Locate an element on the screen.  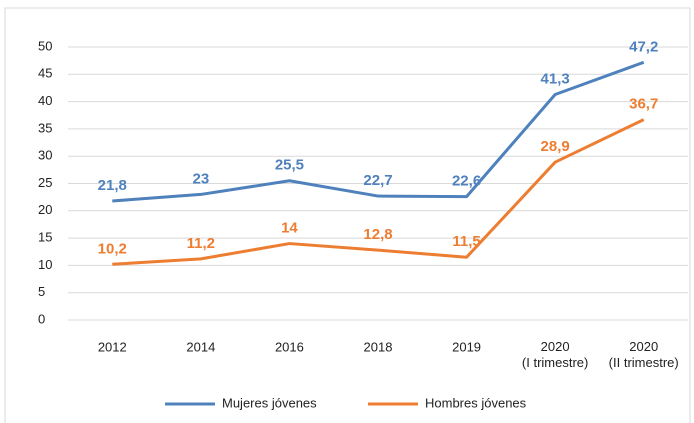
data-label: 11,5 is located at coordinates (466, 241).